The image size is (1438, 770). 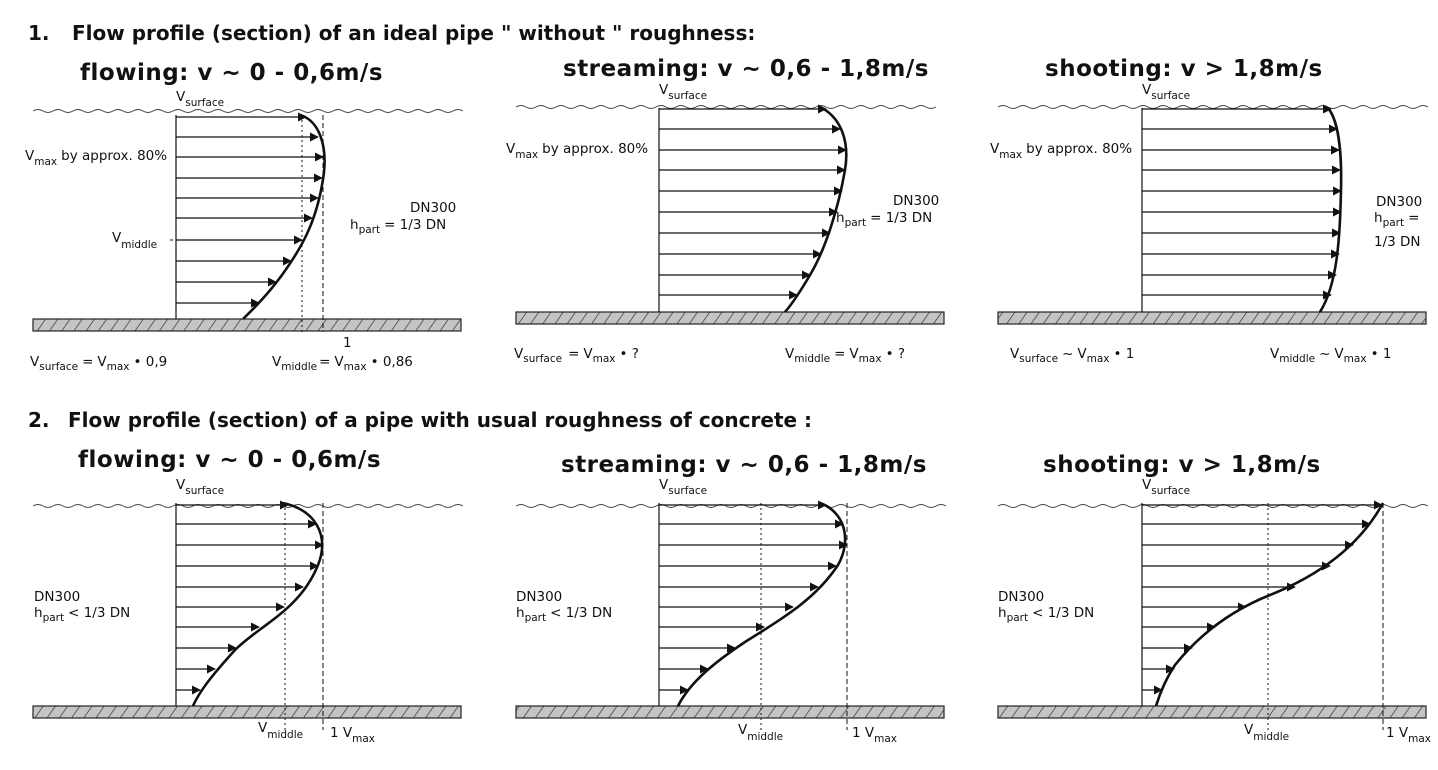 What do you see at coordinates (98, 363) in the screenshot?
I see `v-surface-formula: Vsurface = Vmax • 0,9` at bounding box center [98, 363].